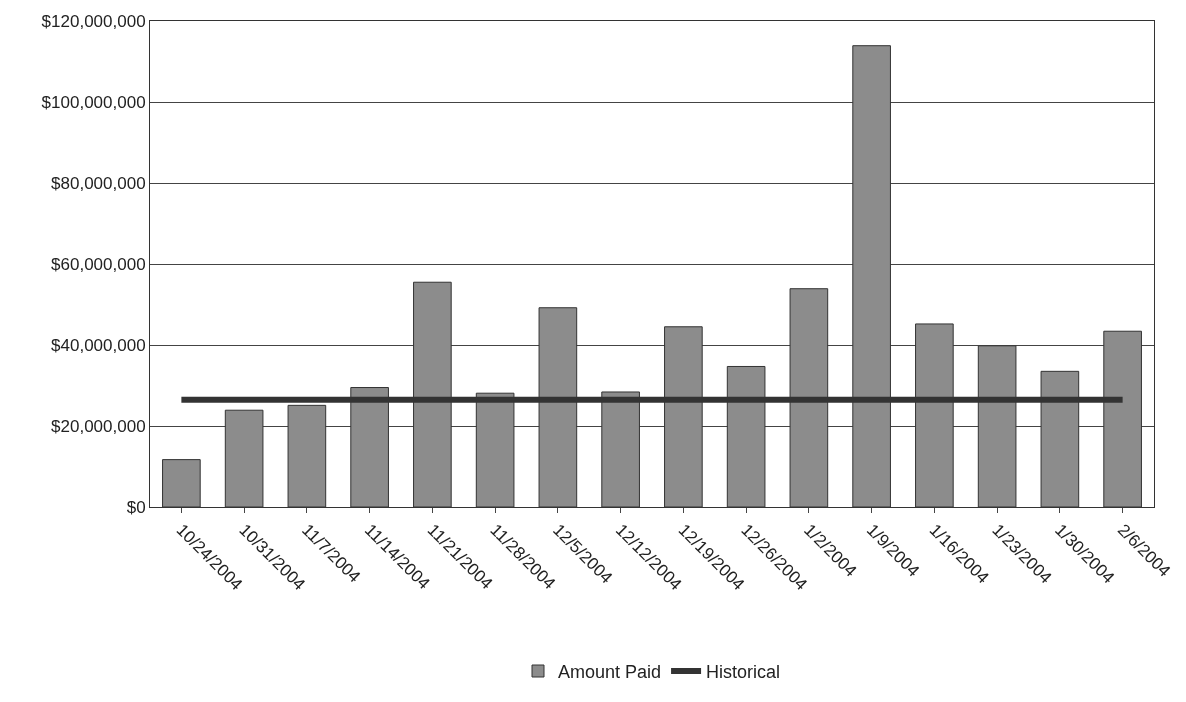 The height and width of the screenshot is (702, 1186). What do you see at coordinates (98, 183) in the screenshot?
I see `y-tick-label: $80,000,000` at bounding box center [98, 183].